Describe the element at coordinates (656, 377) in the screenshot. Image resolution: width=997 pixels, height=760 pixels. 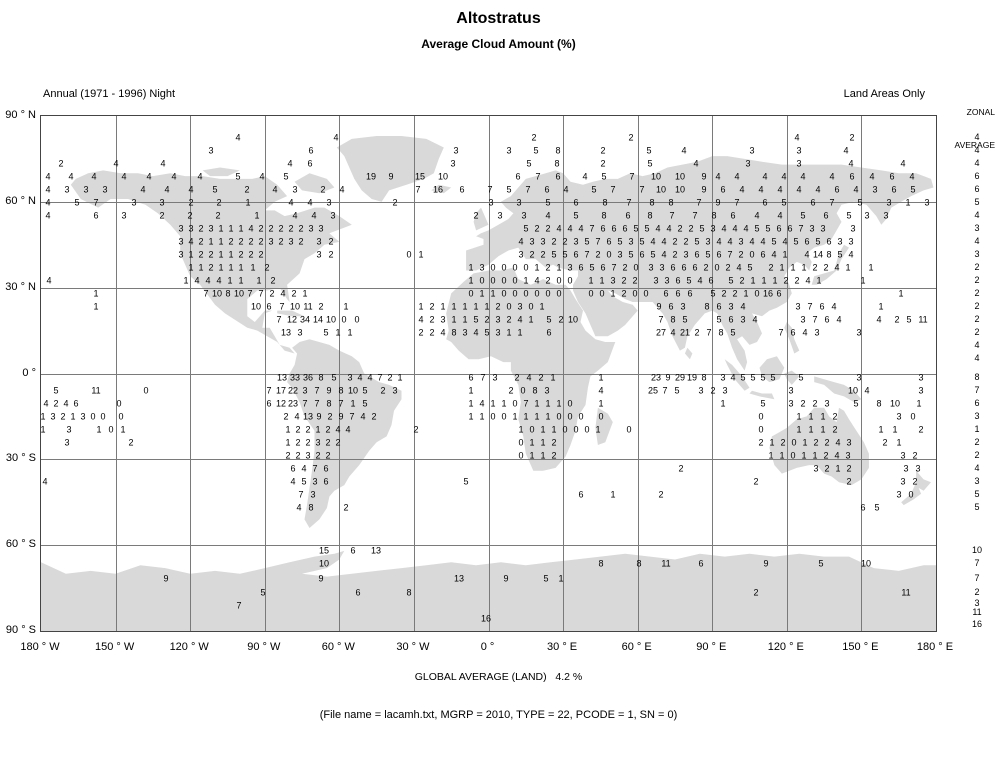
I see `cloud-amount-value: 23` at that location.